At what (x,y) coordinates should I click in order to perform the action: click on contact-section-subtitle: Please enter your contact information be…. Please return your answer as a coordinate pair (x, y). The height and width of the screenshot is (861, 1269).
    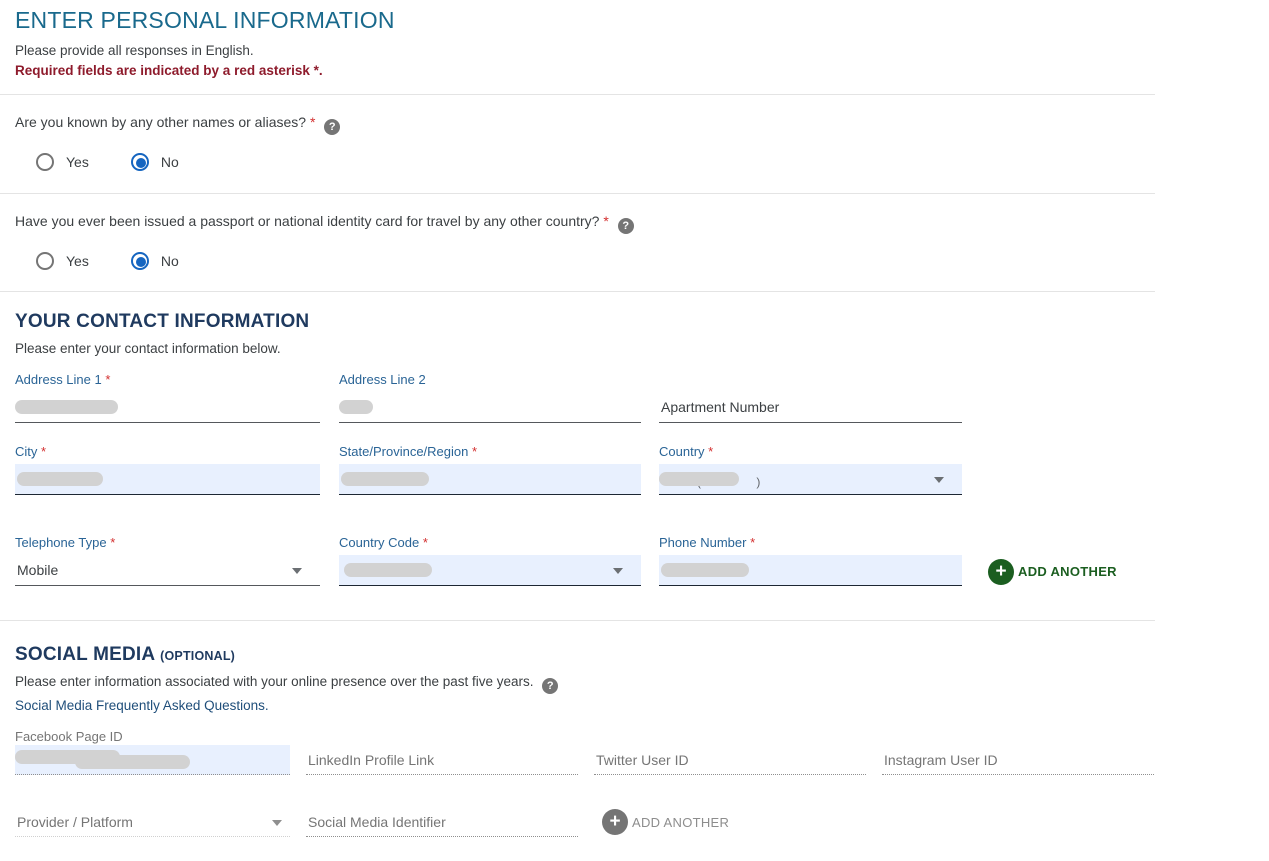
    Looking at the image, I should click on (148, 348).